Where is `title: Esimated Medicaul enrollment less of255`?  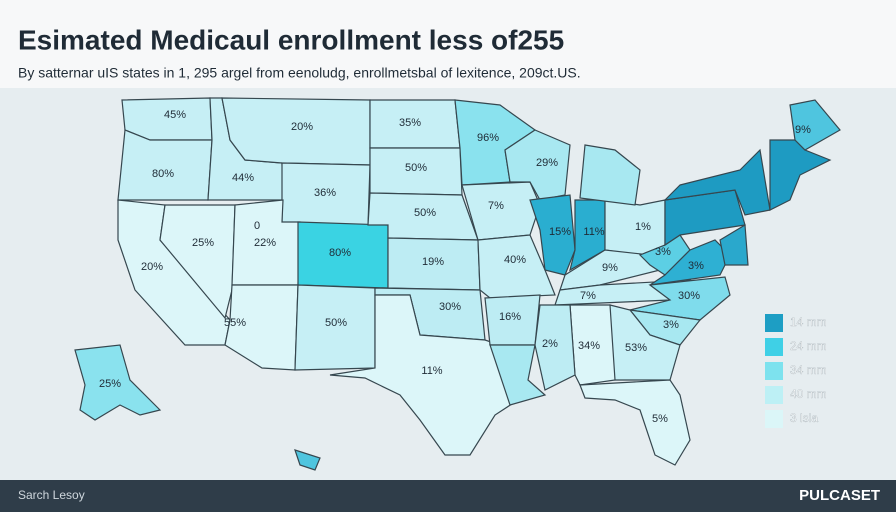 title: Esimated Medicaul enrollment less of255 is located at coordinates (291, 39).